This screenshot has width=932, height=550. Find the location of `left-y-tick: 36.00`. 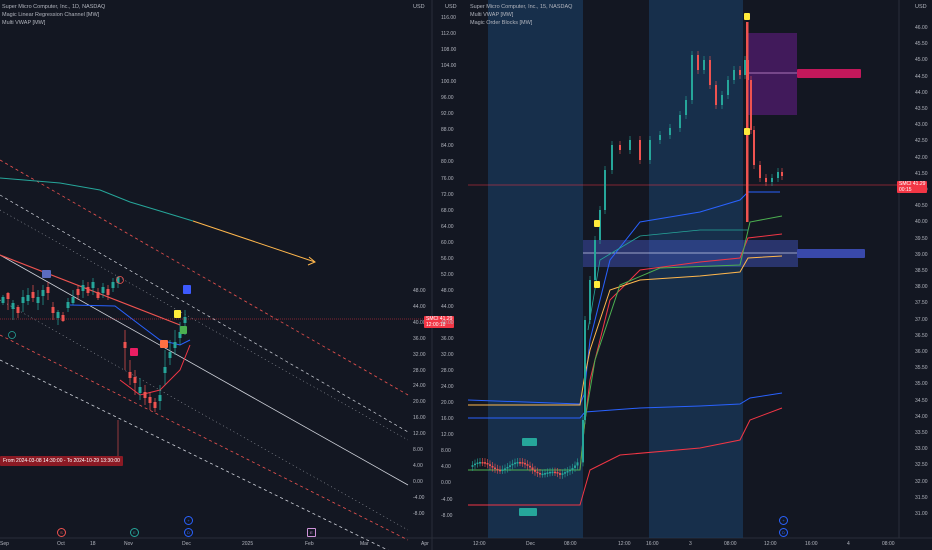

left-y-tick: 36.00 is located at coordinates (419, 338).